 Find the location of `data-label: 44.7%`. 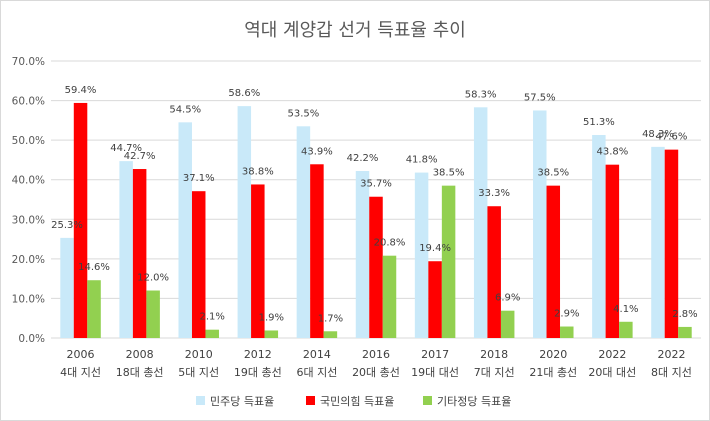

data-label: 44.7% is located at coordinates (126, 148).